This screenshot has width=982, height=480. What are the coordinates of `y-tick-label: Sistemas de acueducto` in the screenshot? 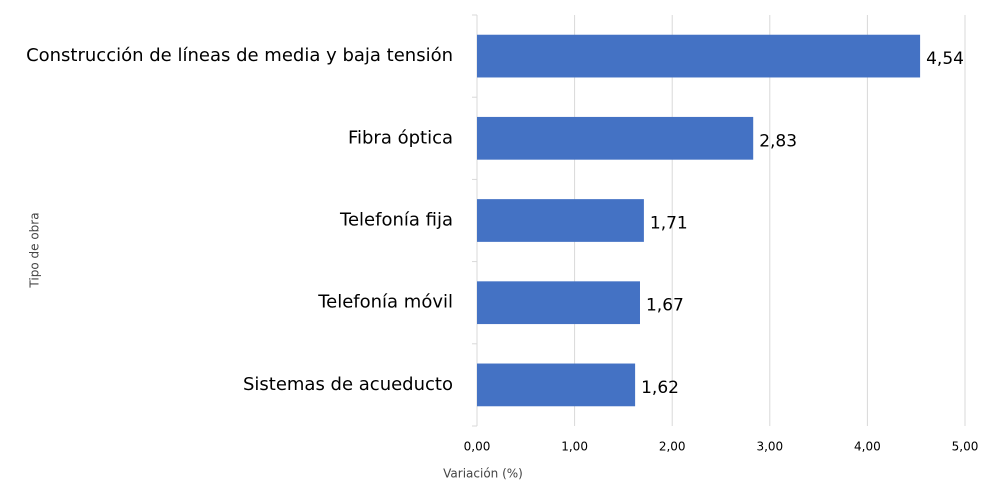 It's located at (348, 384).